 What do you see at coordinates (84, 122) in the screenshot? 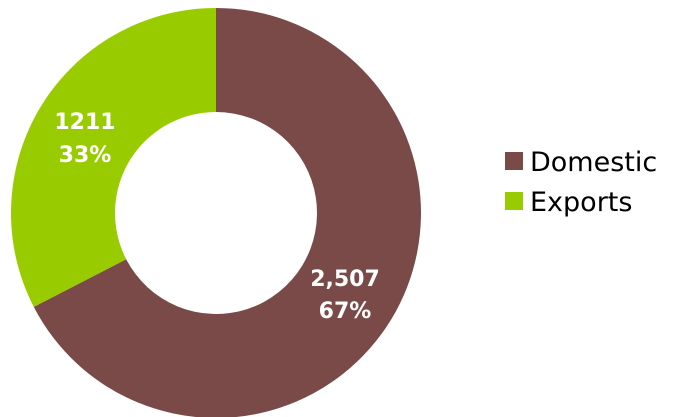
I see `exports-value-label: 1211` at bounding box center [84, 122].